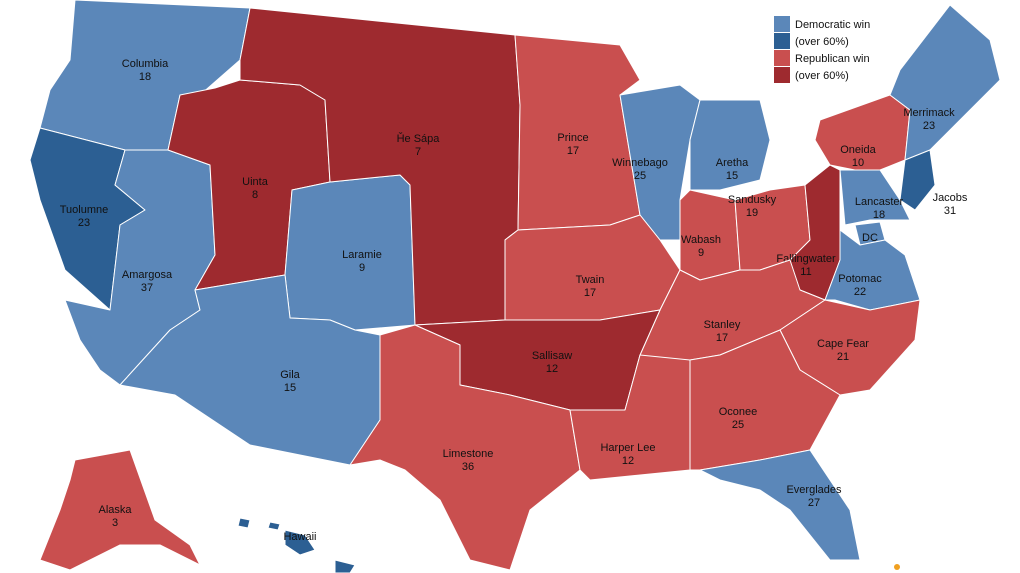 The width and height of the screenshot is (1020, 573). I want to click on region-name: Amargosa, so click(147, 275).